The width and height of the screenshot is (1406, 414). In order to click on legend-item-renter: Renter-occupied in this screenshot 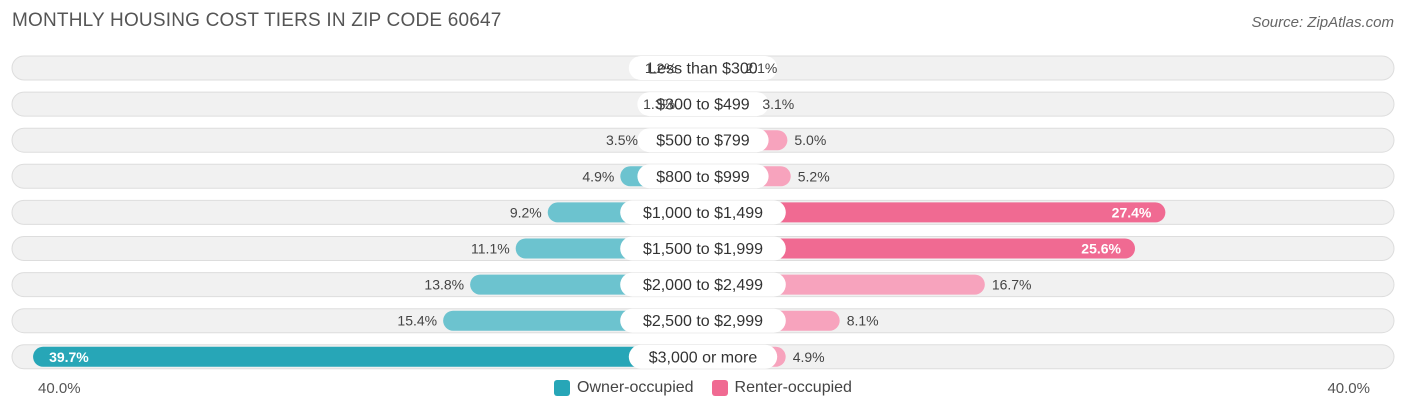, I will do `click(781, 388)`.